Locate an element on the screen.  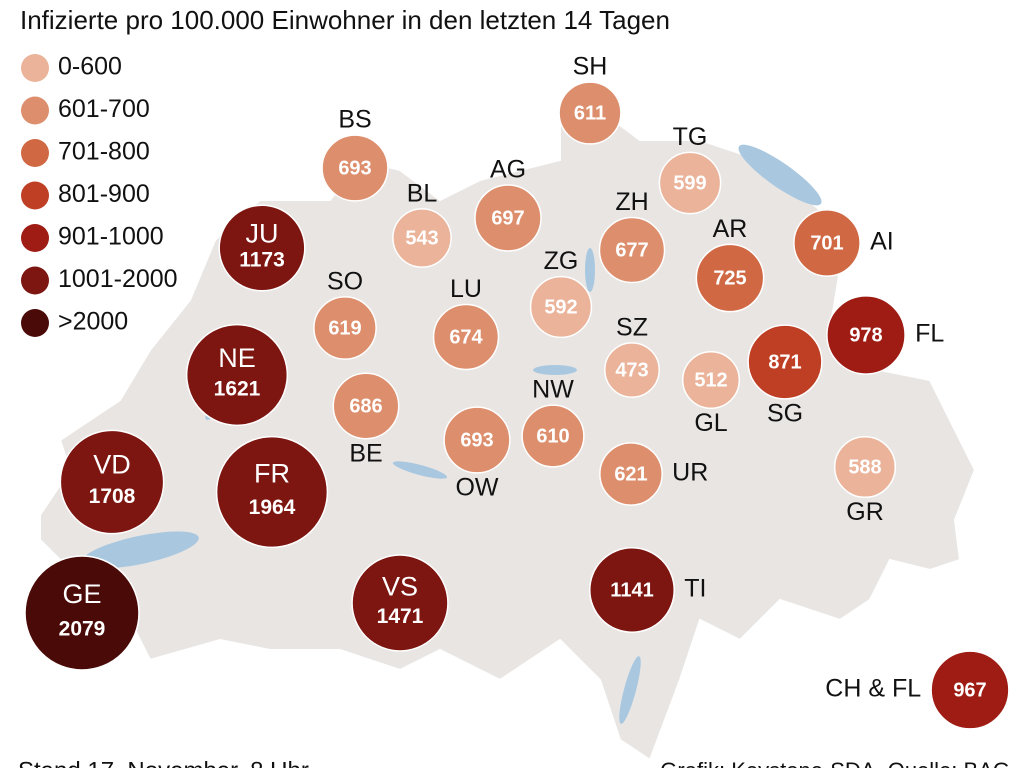
canton-value: 588 is located at coordinates (864, 467).